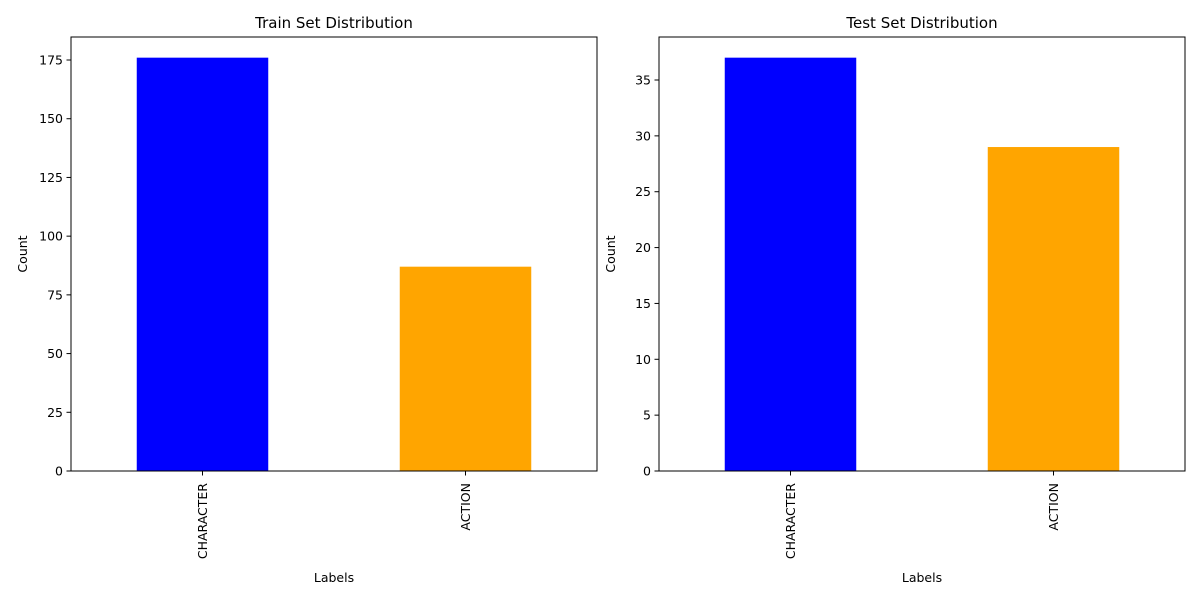 The width and height of the screenshot is (1200, 604). What do you see at coordinates (643, 303) in the screenshot?
I see `y-tick-label: 15` at bounding box center [643, 303].